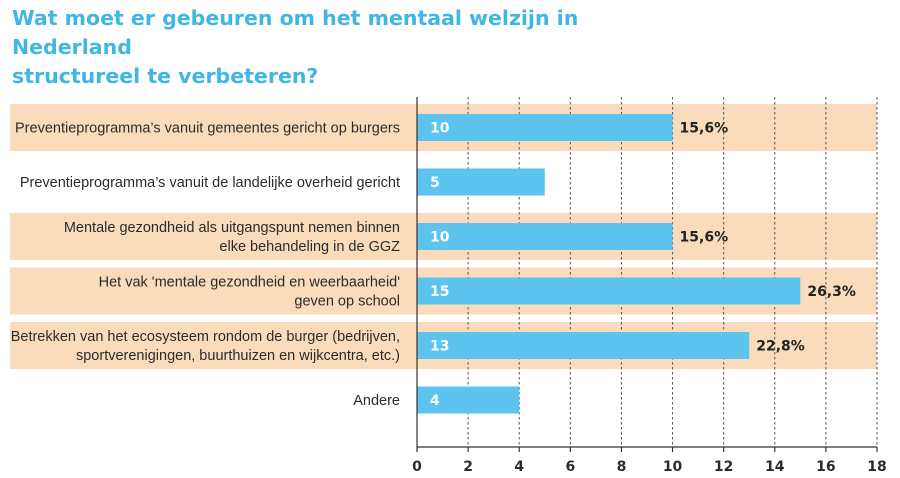 The height and width of the screenshot is (478, 900). I want to click on x-tick-label: 4, so click(519, 467).